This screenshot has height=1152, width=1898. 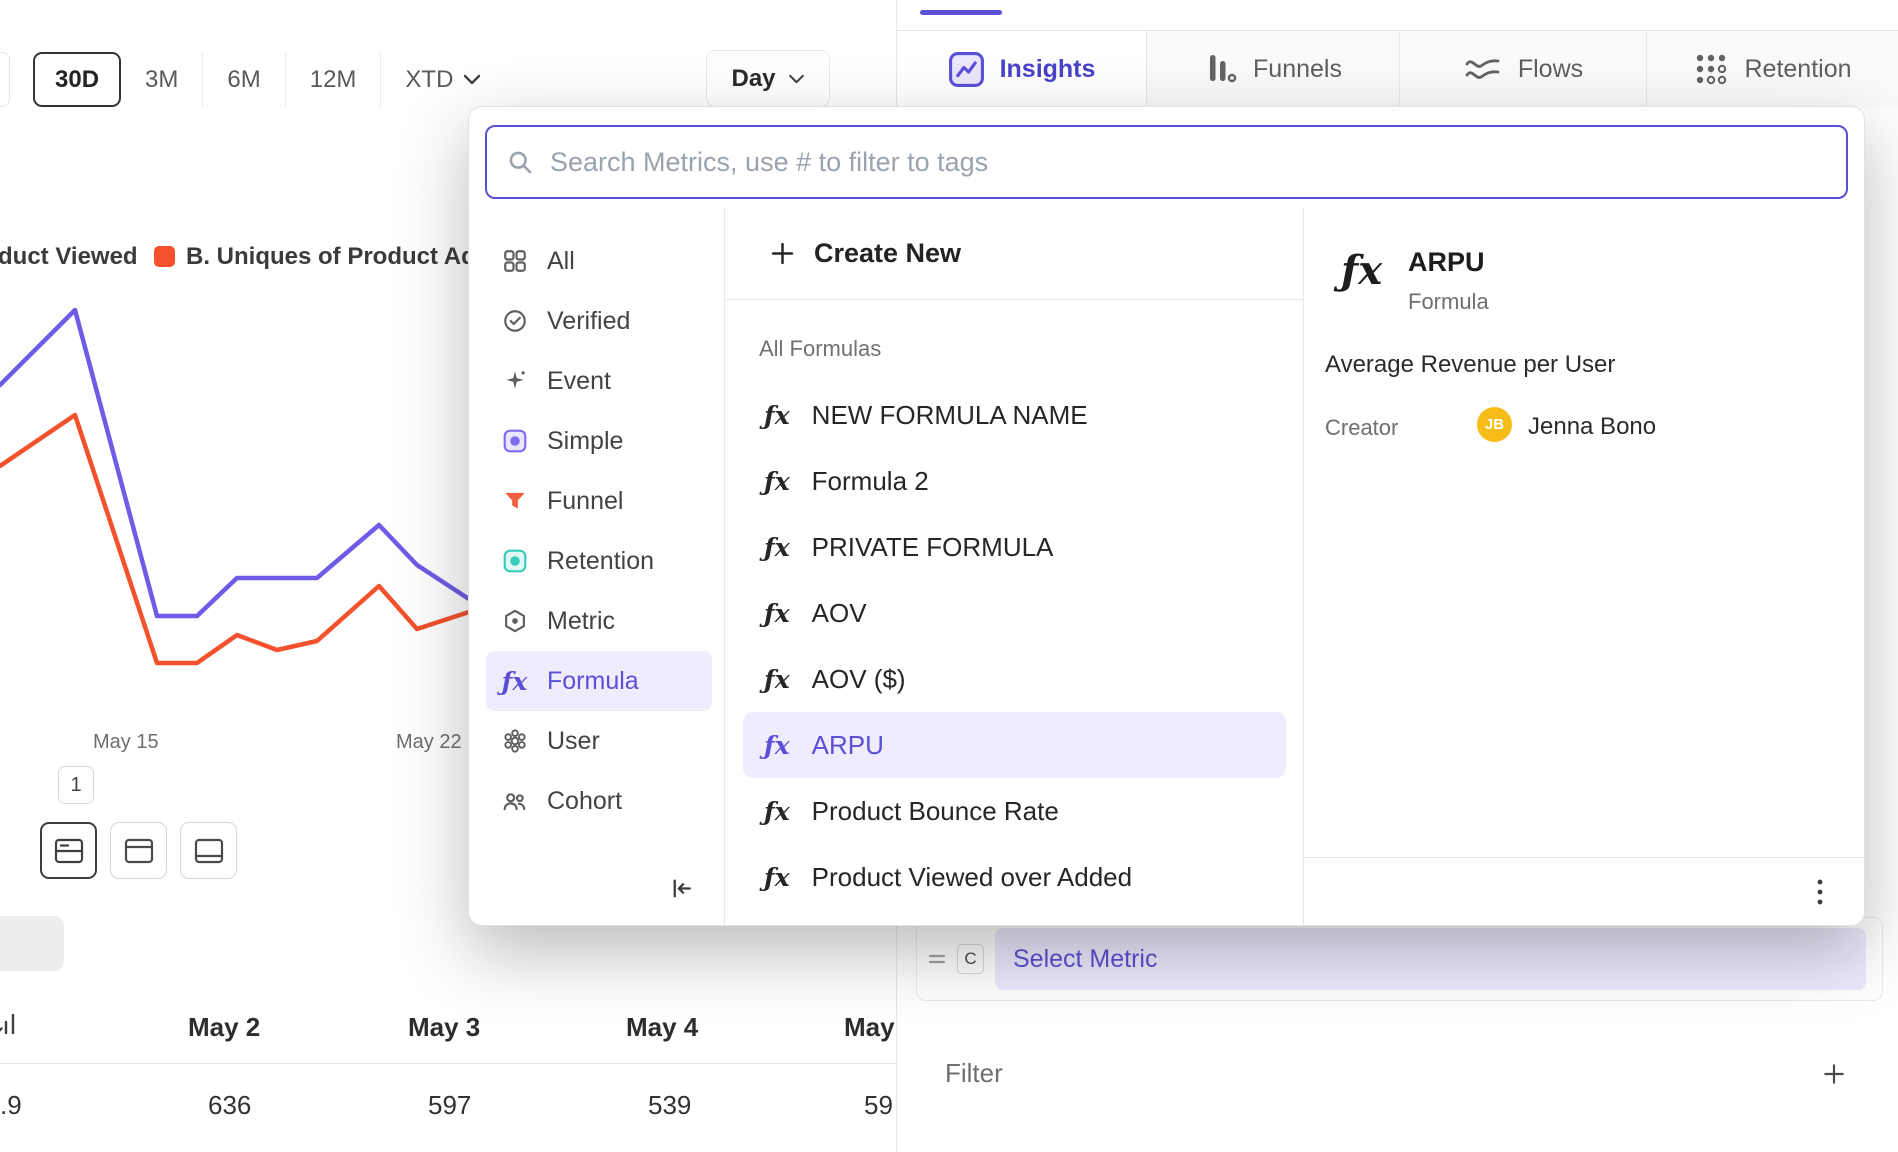 What do you see at coordinates (681, 888) in the screenshot?
I see `collapse-sidebar-button` at bounding box center [681, 888].